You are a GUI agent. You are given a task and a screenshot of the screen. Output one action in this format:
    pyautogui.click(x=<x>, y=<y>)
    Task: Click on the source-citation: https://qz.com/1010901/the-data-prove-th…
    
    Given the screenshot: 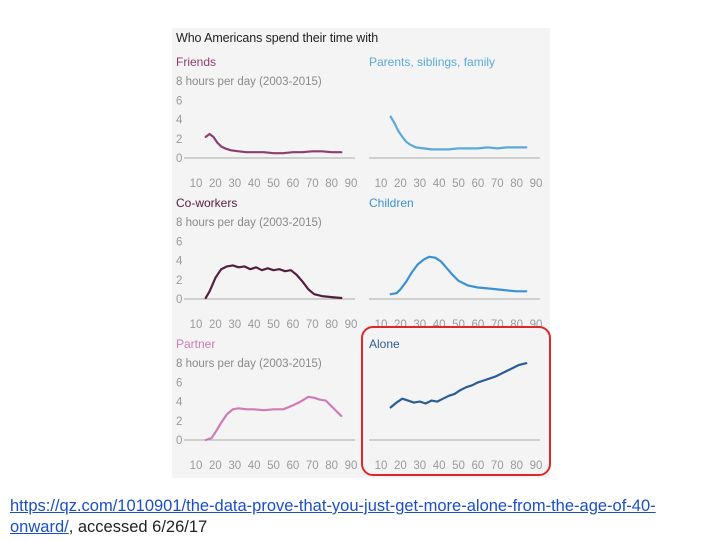 What is the action you would take?
    pyautogui.click(x=360, y=517)
    